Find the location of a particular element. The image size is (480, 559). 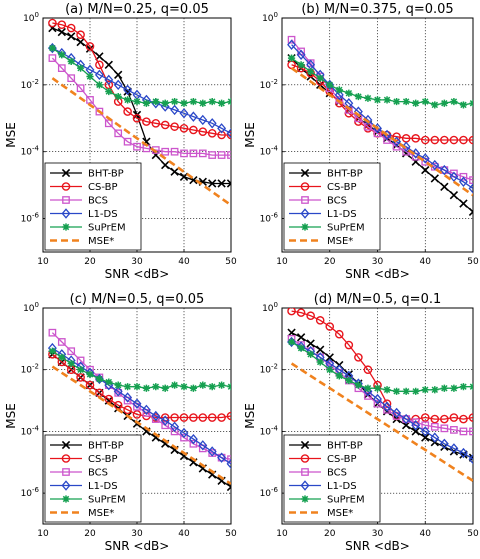

x-axis-label: SNR <dB> is located at coordinates (377, 546).